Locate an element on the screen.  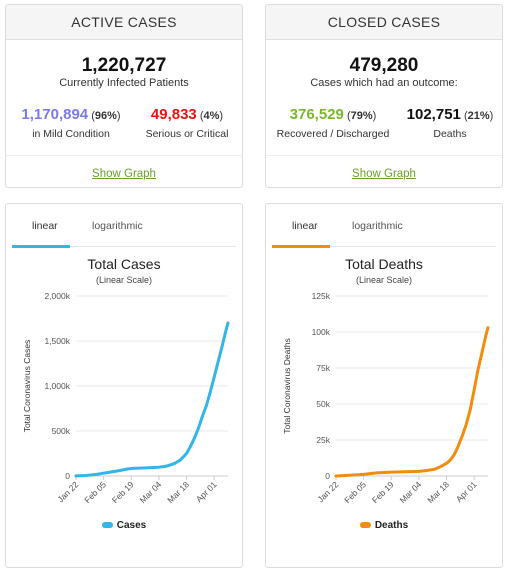
mild-pct-wrap: (96%) is located at coordinates (104, 116).